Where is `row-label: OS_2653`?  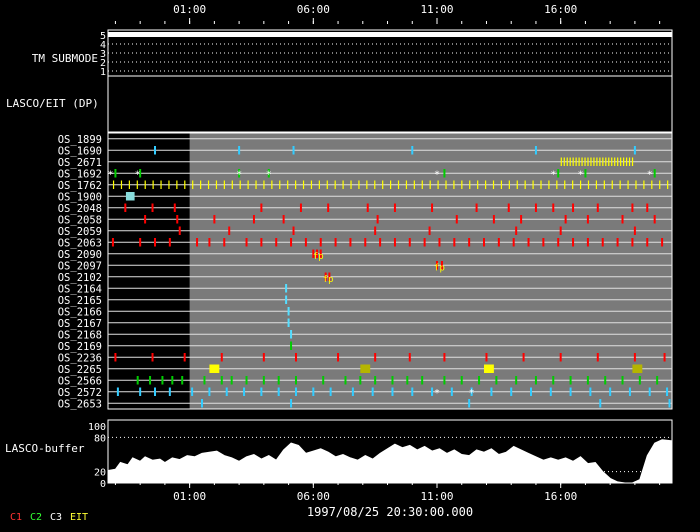
row-label: OS_2653 is located at coordinates (80, 404).